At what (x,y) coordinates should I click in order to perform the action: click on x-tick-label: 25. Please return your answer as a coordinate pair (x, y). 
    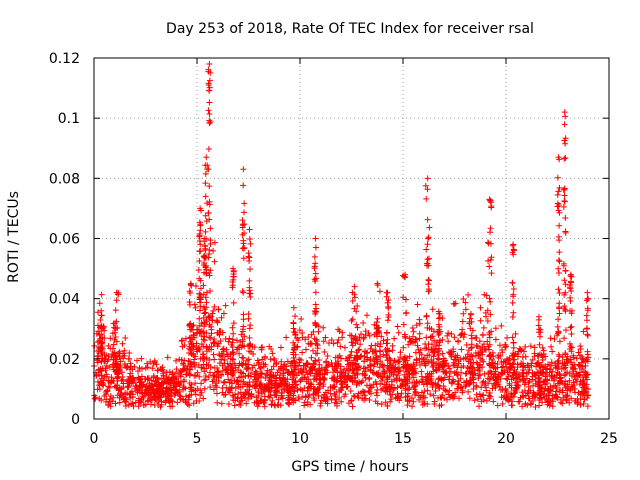
    Looking at the image, I should click on (609, 439).